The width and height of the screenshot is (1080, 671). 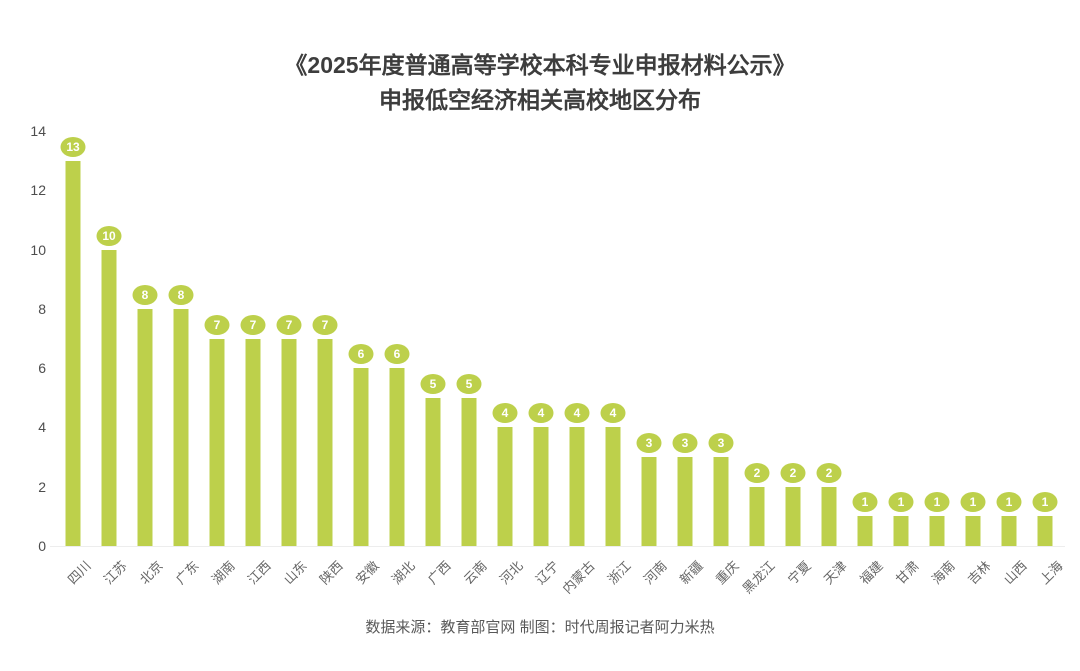 What do you see at coordinates (943, 573) in the screenshot?
I see `x-category-label: 海南` at bounding box center [943, 573].